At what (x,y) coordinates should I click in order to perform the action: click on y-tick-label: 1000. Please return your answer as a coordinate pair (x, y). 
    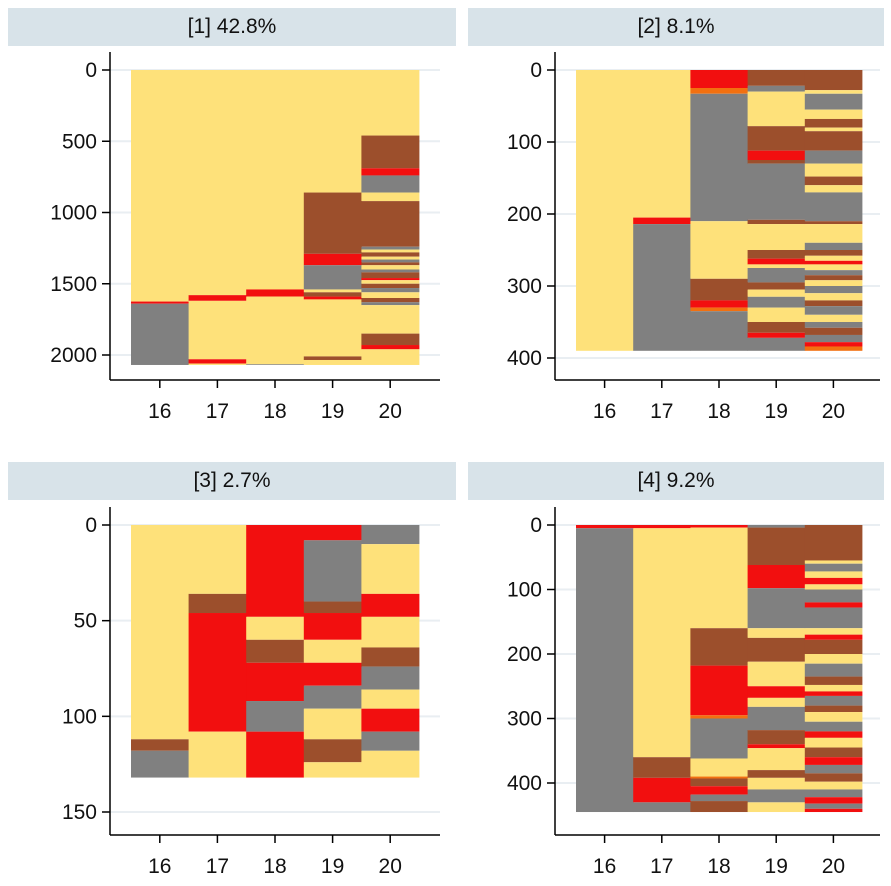
    Looking at the image, I should click on (73, 213).